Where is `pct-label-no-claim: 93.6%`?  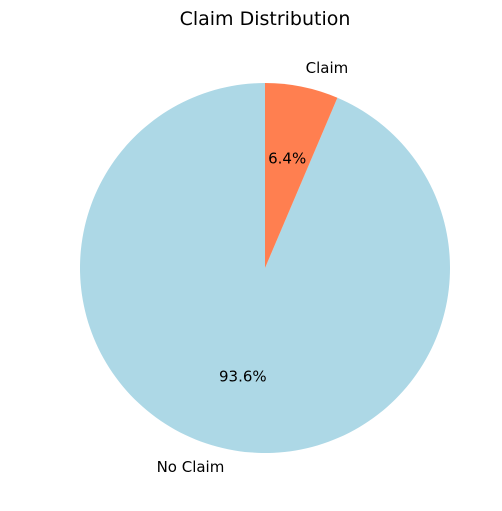 pct-label-no-claim: 93.6% is located at coordinates (243, 376).